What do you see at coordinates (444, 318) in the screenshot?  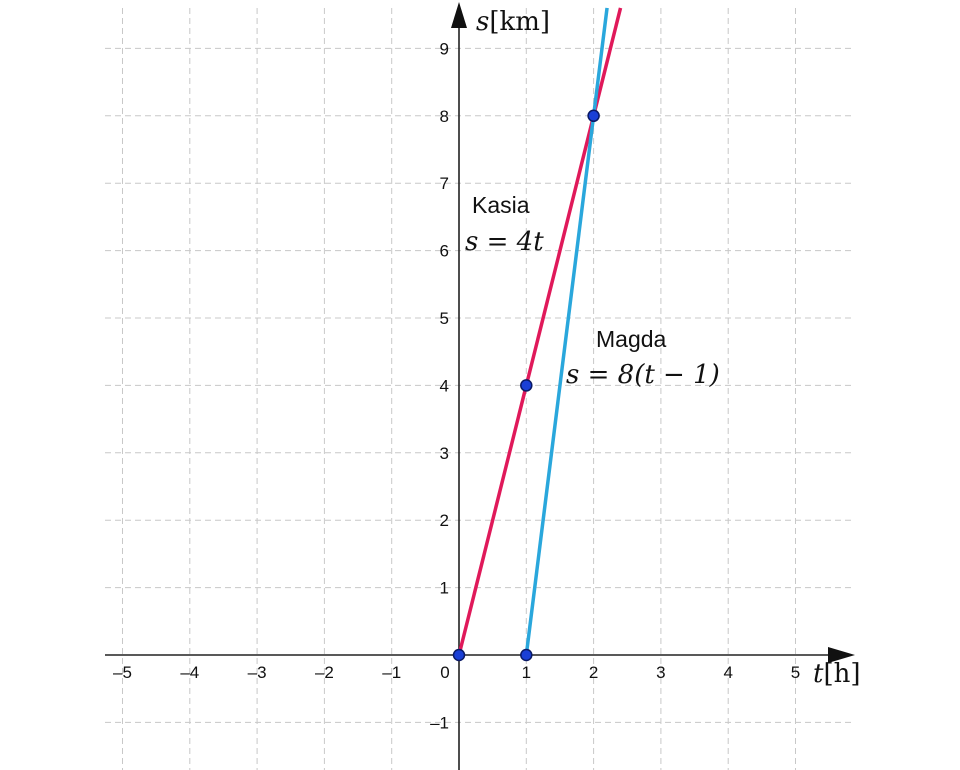 I see `y-tick-label: 5` at bounding box center [444, 318].